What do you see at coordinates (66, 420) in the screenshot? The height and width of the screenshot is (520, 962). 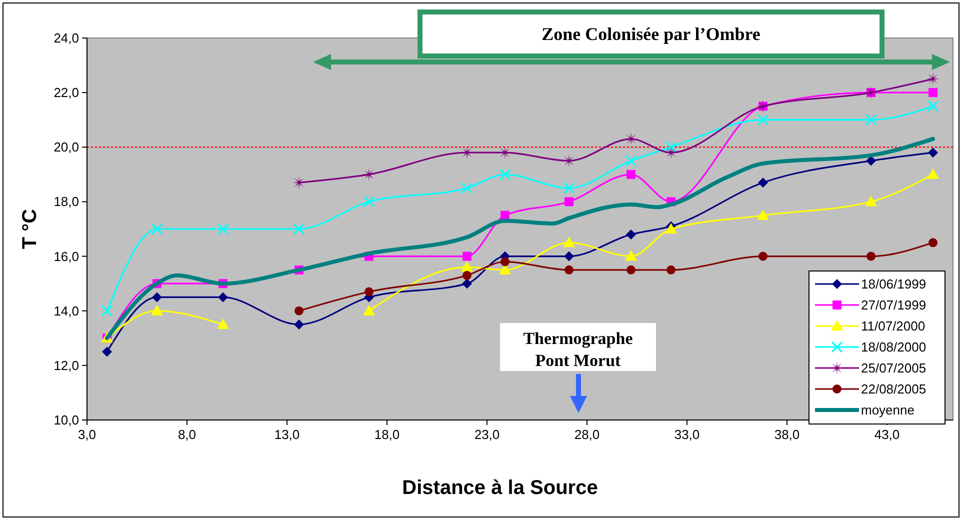 I see `y-tick-label: 10,0` at bounding box center [66, 420].